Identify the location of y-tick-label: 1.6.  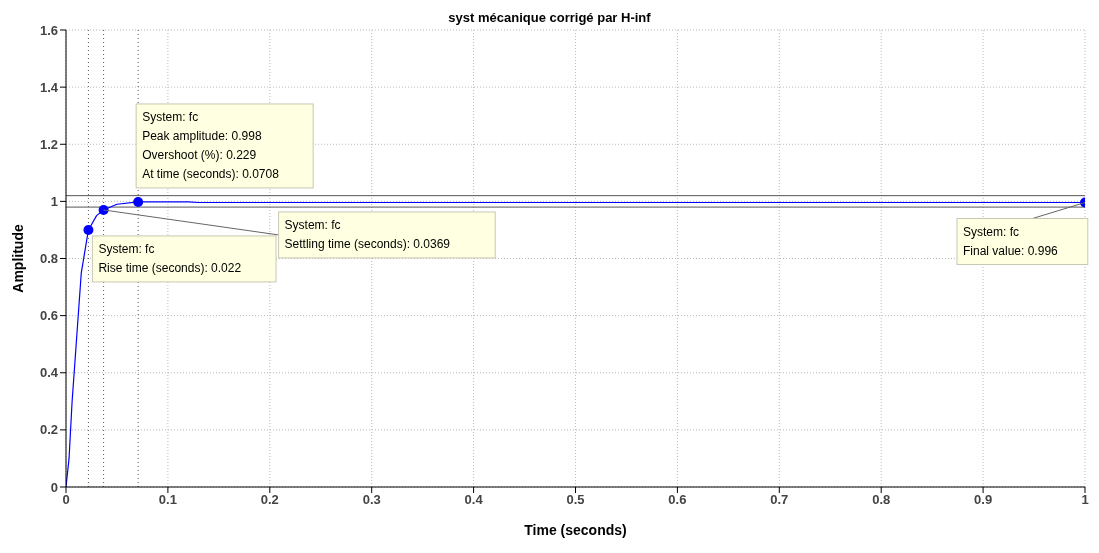
(48, 30).